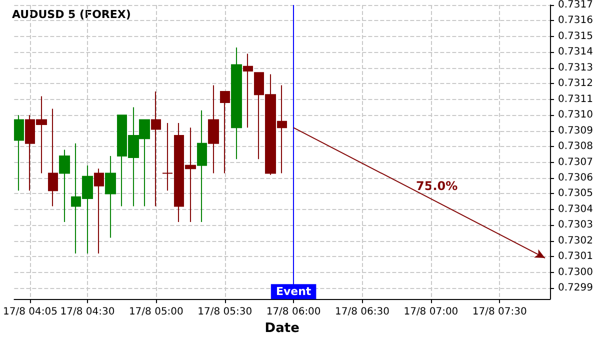  I want to click on y-tick-label: 0.7315, so click(575, 36).